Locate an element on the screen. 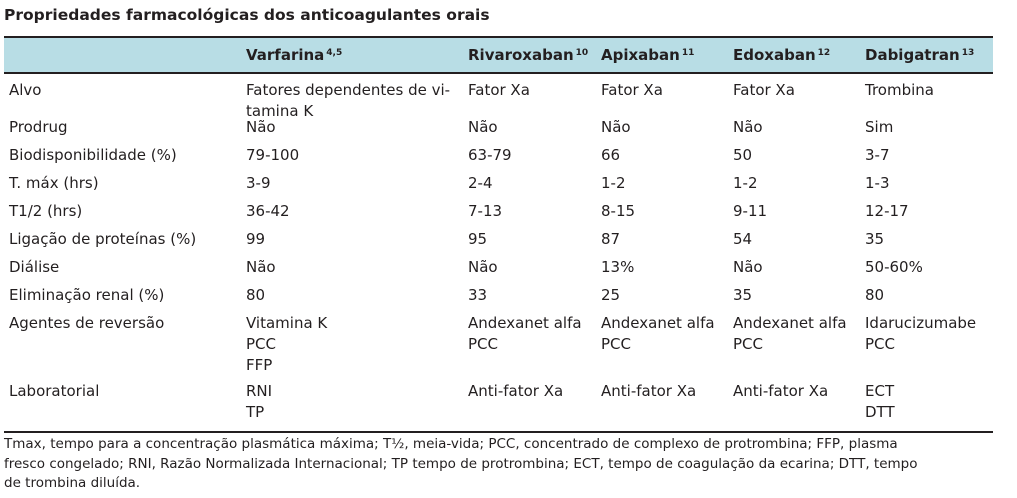 This screenshot has width=1017, height=498. table-cell: ECT DTT is located at coordinates (880, 402).